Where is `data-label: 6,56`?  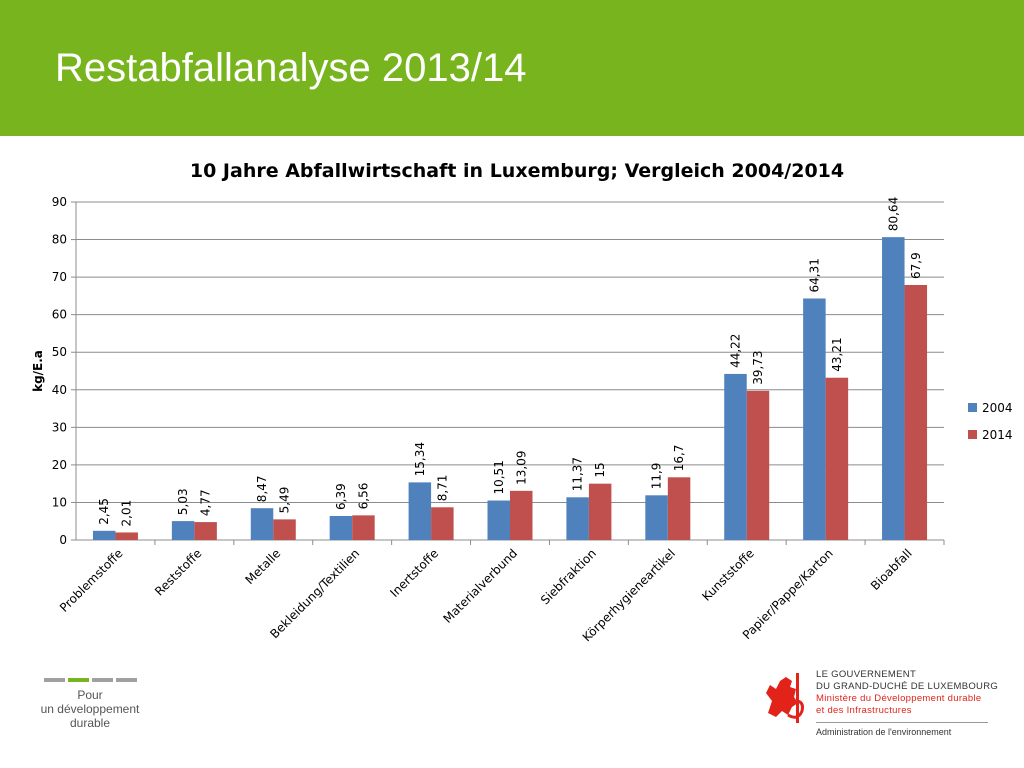 data-label: 6,56 is located at coordinates (363, 496).